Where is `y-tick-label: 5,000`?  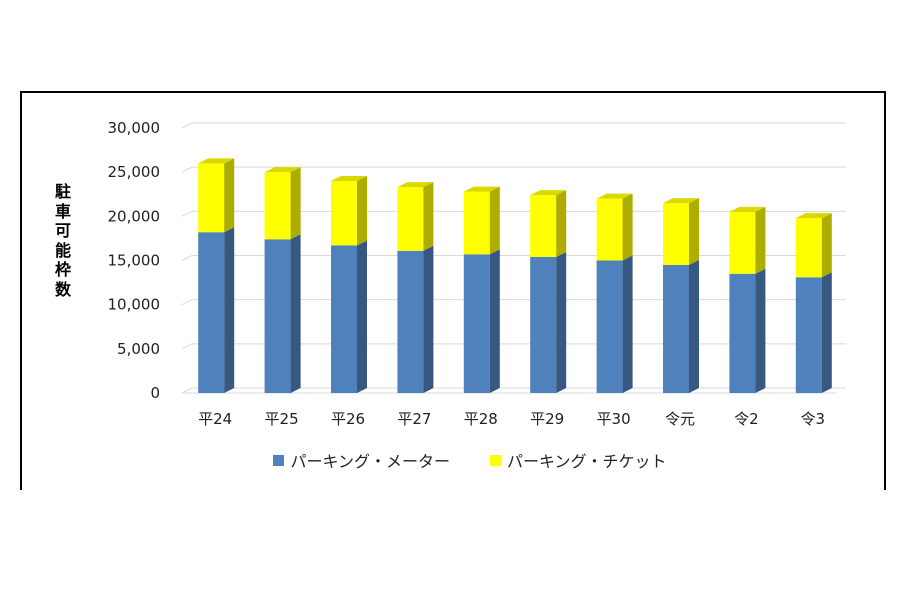 y-tick-label: 5,000 is located at coordinates (138, 349).